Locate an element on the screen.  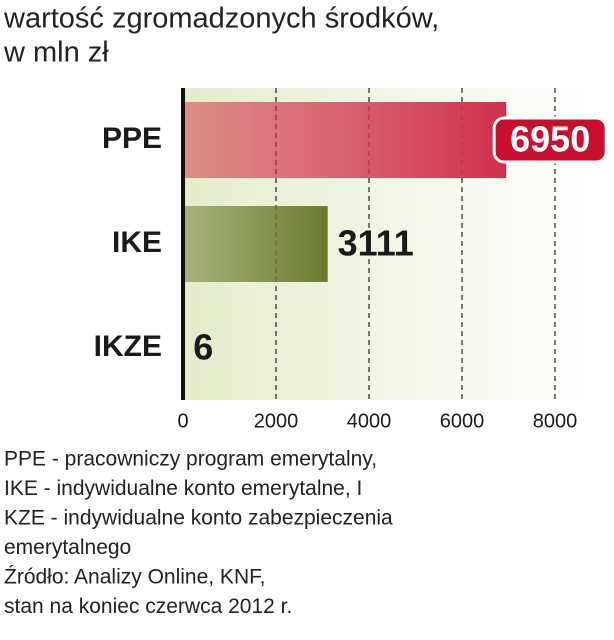
x-tick-label: 0 is located at coordinates (182, 421).